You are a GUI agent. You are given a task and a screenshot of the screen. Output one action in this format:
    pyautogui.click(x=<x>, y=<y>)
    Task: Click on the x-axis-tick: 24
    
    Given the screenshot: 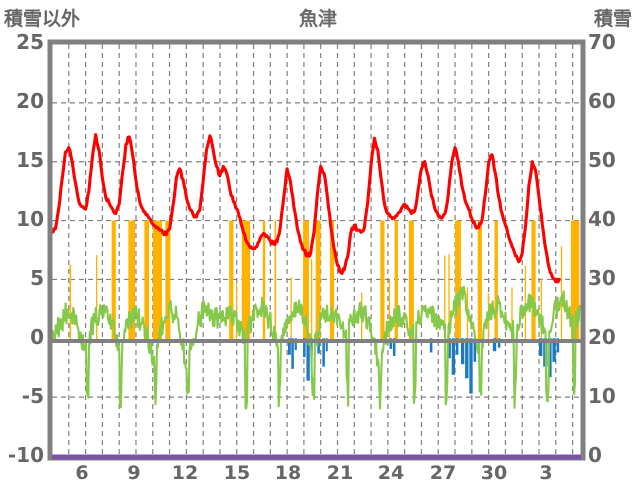 What is the action you would take?
    pyautogui.click(x=391, y=473)
    